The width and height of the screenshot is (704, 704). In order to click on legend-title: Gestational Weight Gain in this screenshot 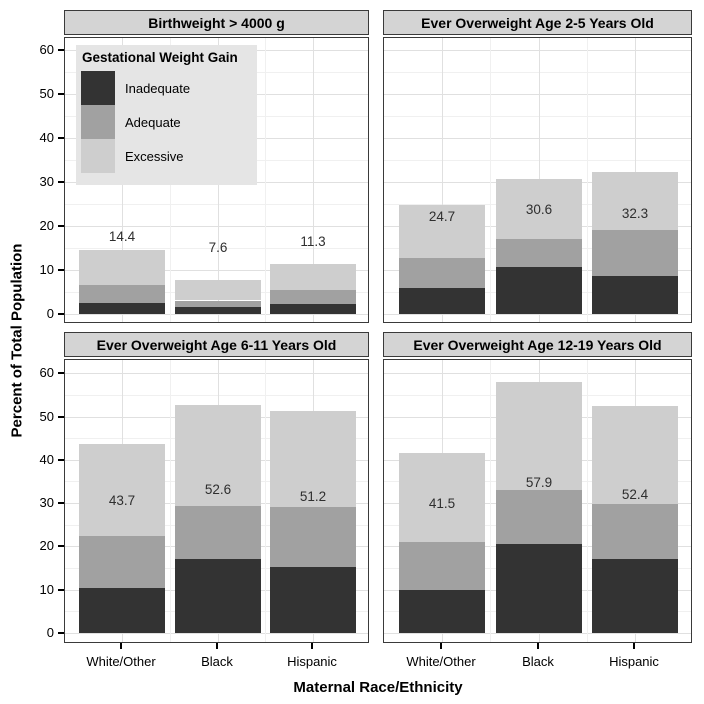, I will do `click(160, 57)`.